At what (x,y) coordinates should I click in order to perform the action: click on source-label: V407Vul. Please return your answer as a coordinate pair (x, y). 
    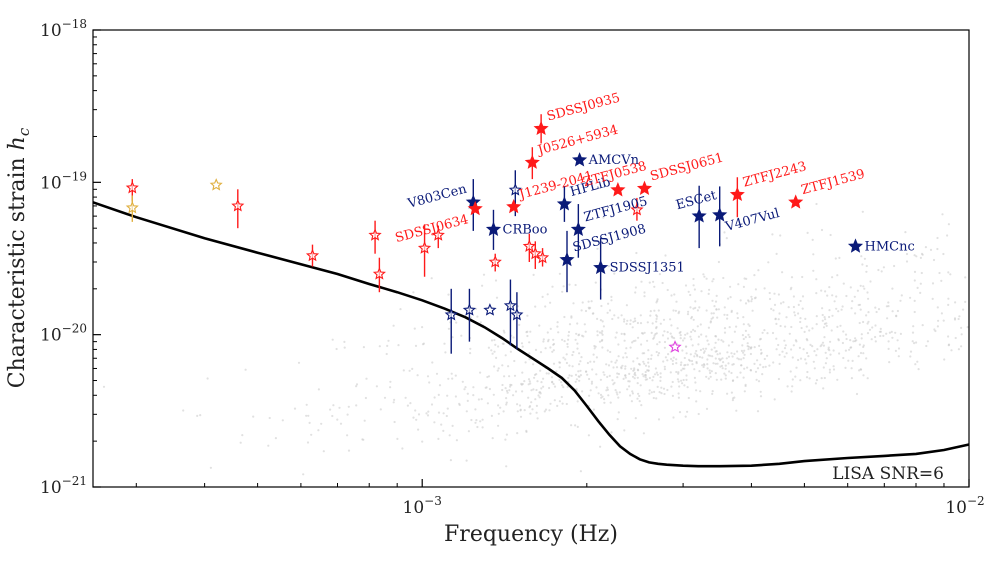
    Looking at the image, I should click on (752, 220).